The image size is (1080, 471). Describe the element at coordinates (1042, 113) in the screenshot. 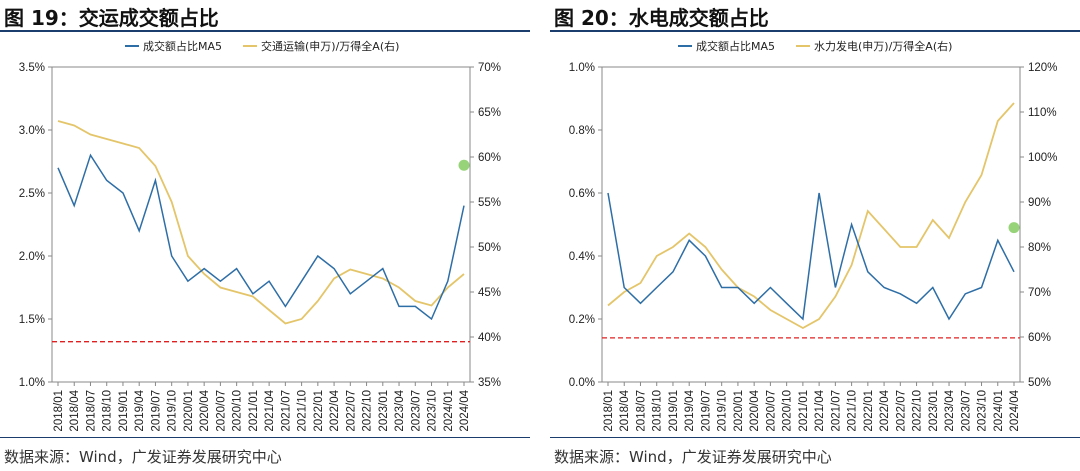

I see `y2-tick-label: 110%` at that location.